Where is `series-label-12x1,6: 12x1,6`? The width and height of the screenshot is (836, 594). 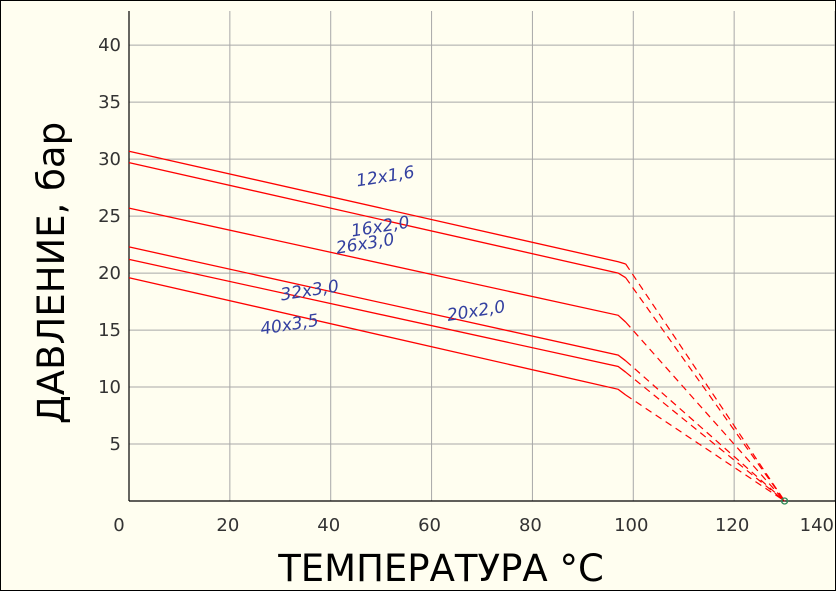
series-label-12x1,6: 12x1,6 is located at coordinates (385, 176).